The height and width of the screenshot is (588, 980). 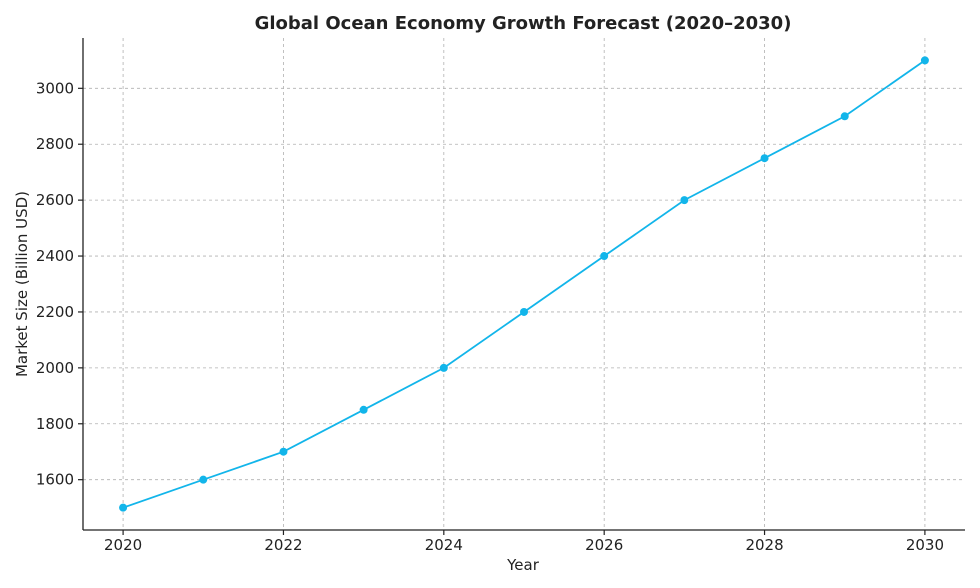 What do you see at coordinates (55, 144) in the screenshot?
I see `y-tick-label-2800: 2800` at bounding box center [55, 144].